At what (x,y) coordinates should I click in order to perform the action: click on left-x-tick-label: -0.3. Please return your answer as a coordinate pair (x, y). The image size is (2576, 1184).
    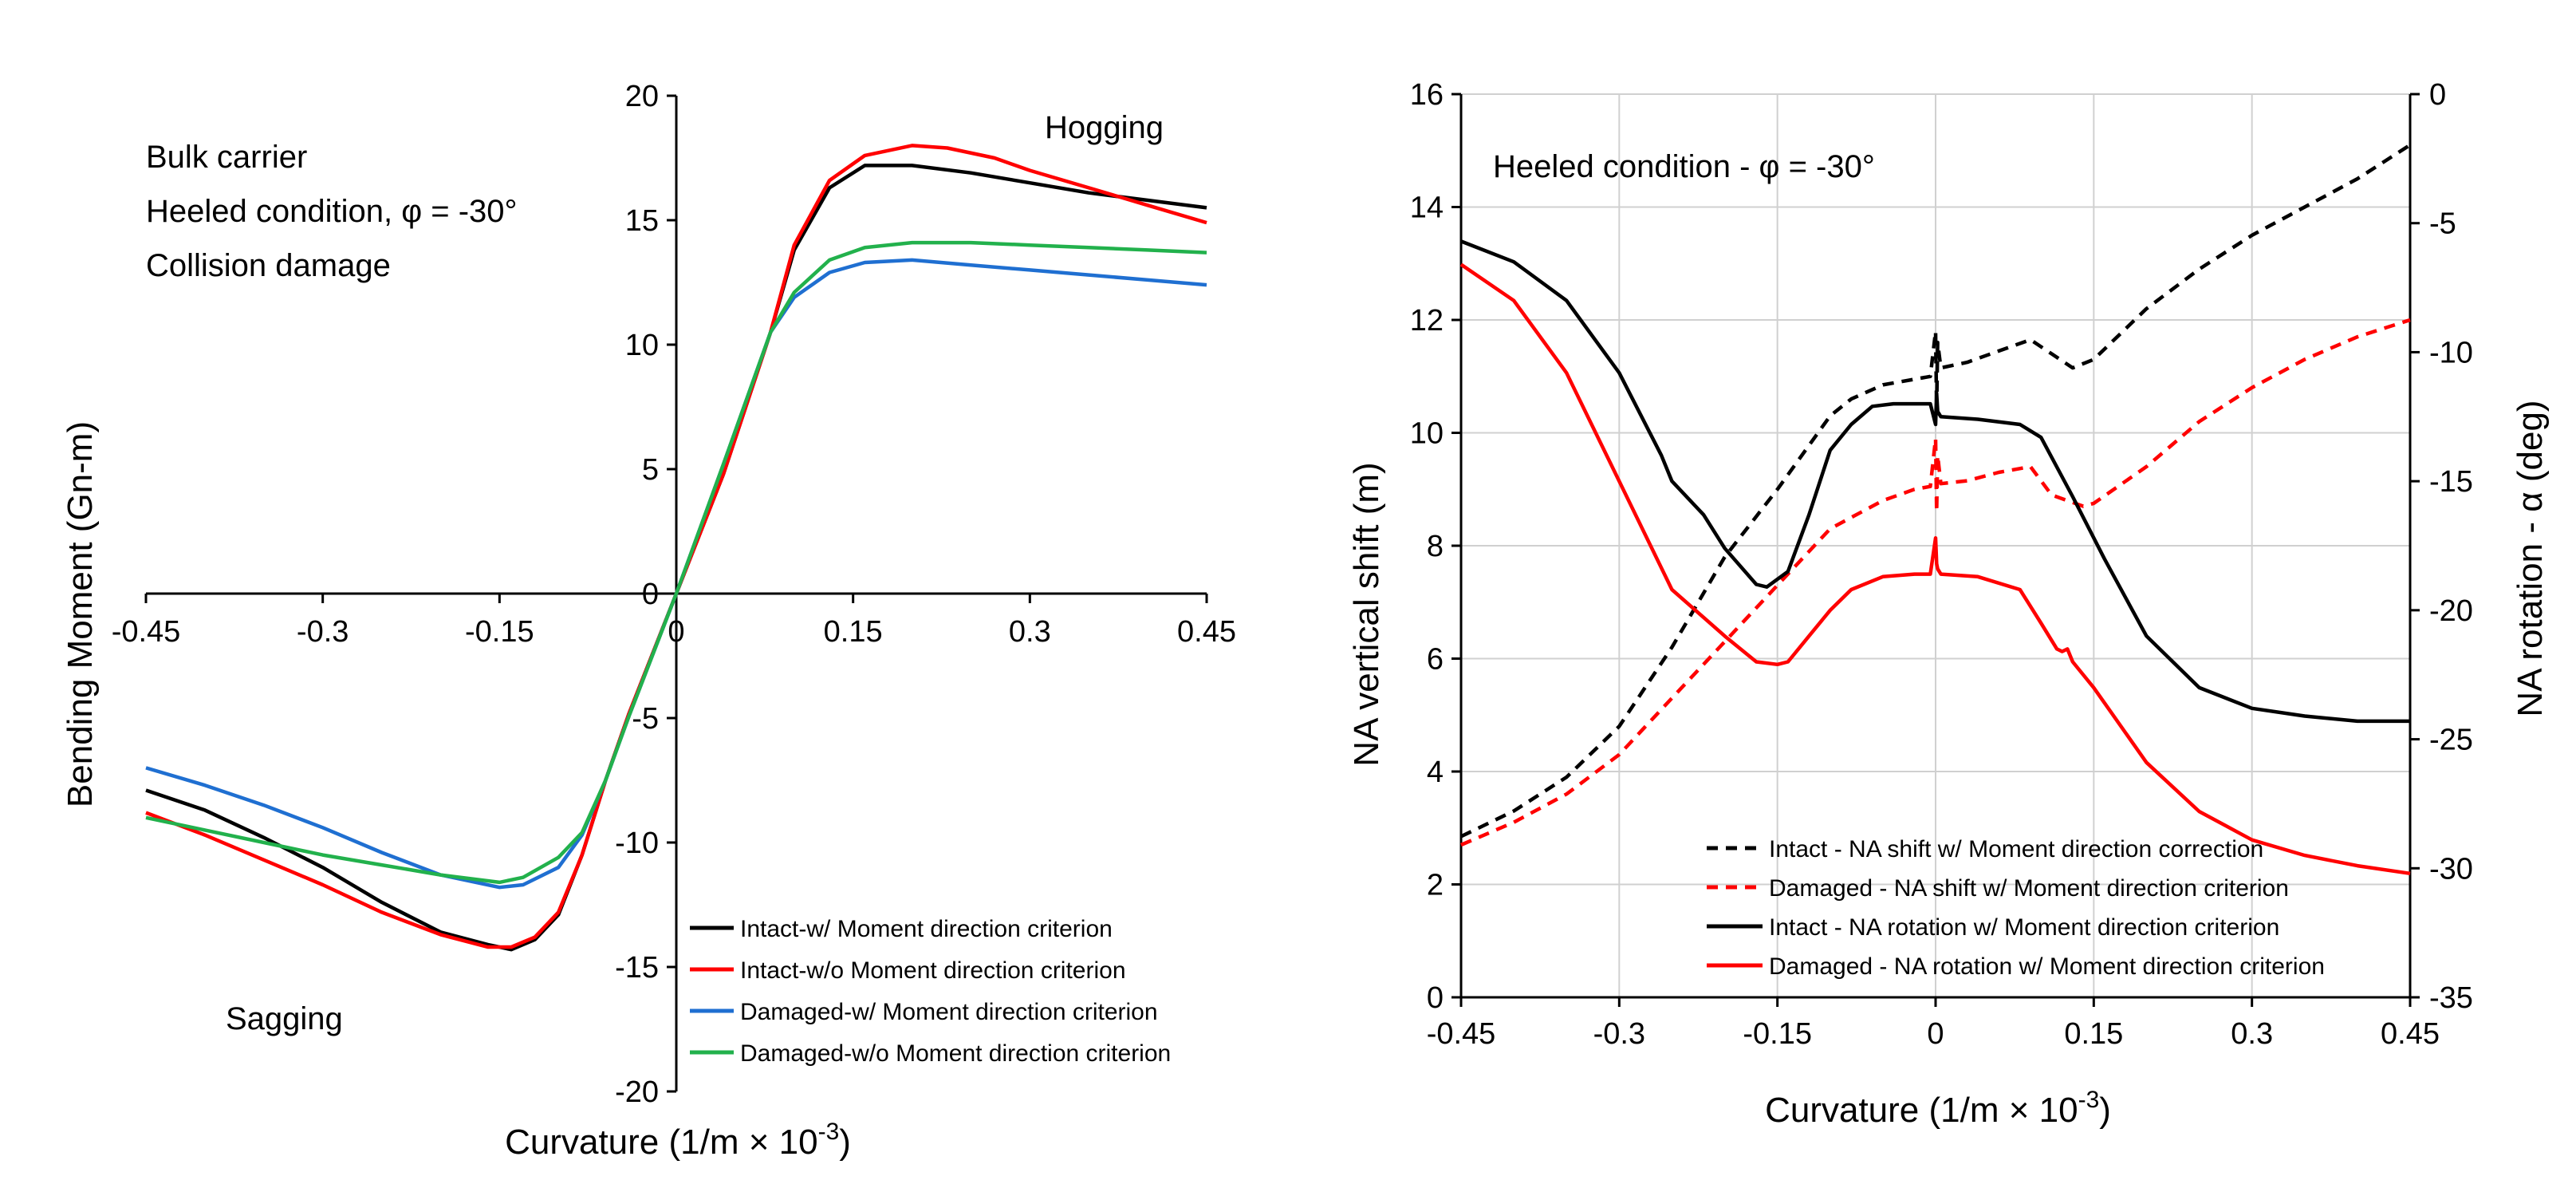
    Looking at the image, I should click on (323, 632).